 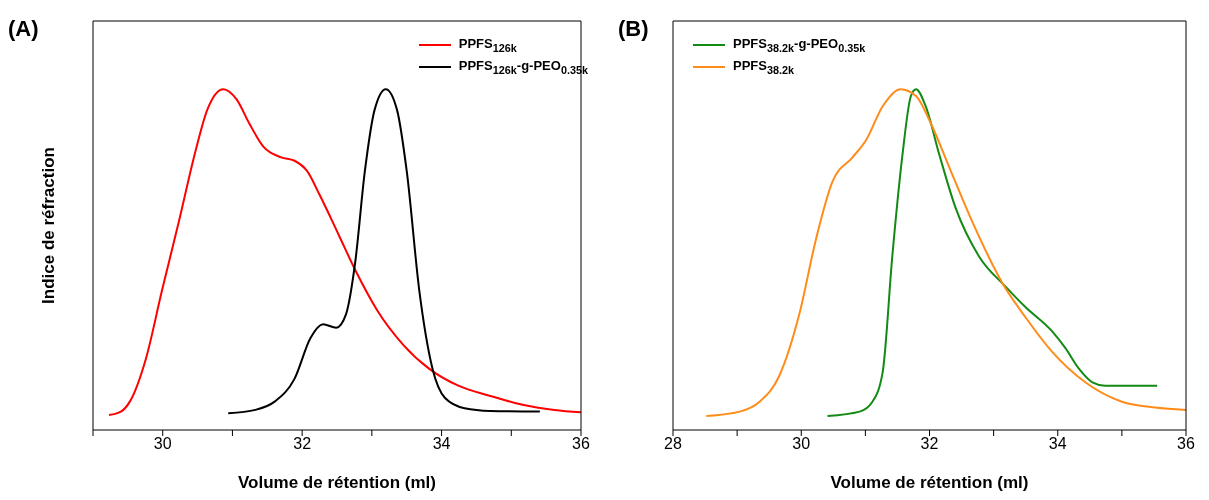 What do you see at coordinates (523, 67) in the screenshot?
I see `legend-label: PPFS$_{126k}$-g-PEO$_{0.35k}$` at bounding box center [523, 67].